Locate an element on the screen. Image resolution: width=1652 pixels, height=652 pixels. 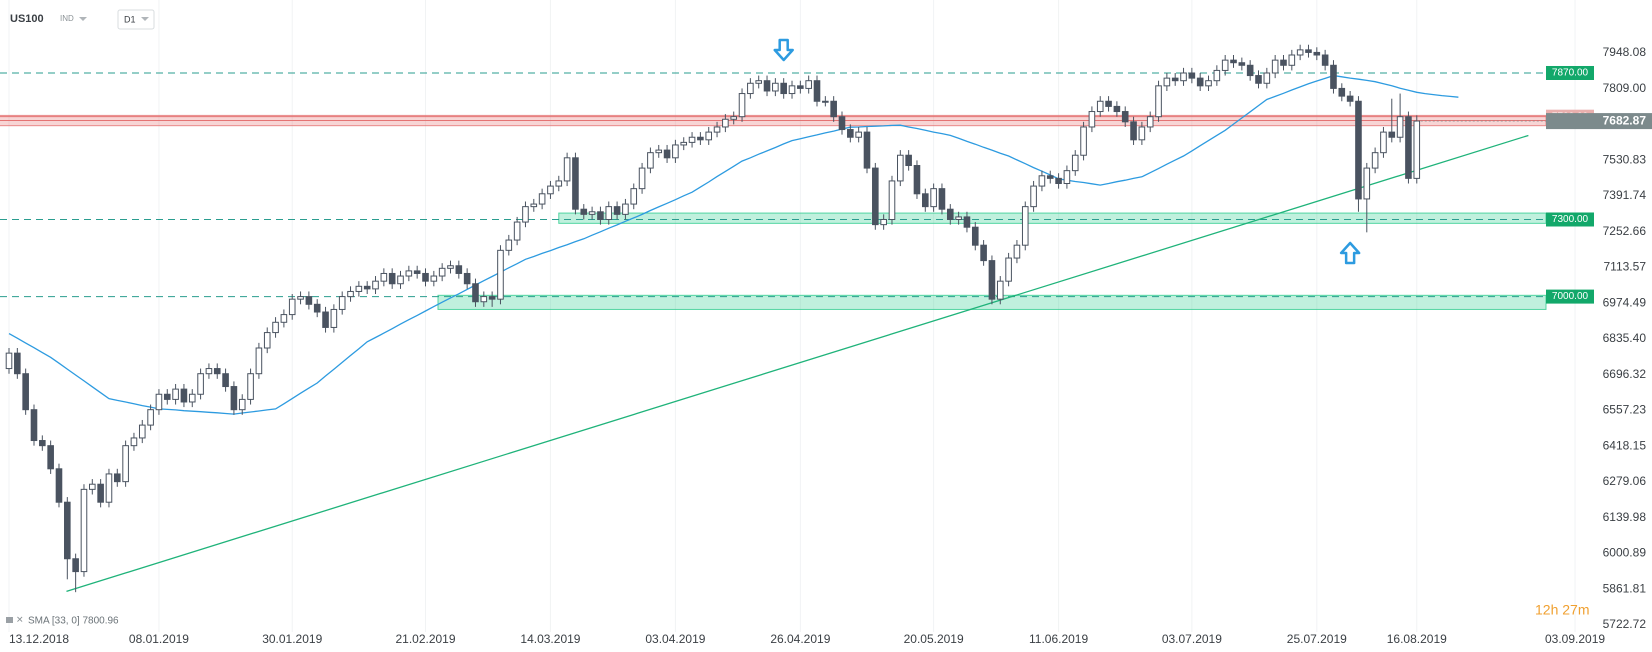
timeframe-box is located at coordinates (136, 19).